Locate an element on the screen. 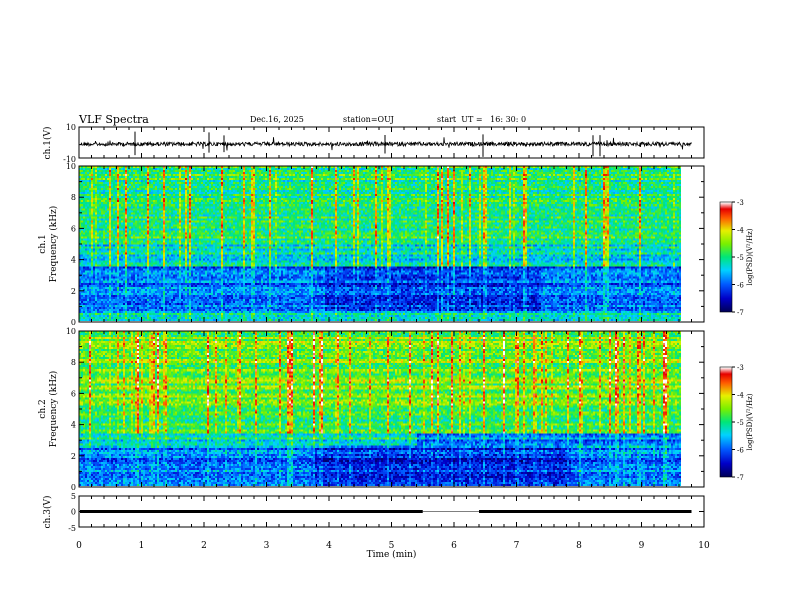 The width and height of the screenshot is (792, 612). y-tick-label: -10 is located at coordinates (69, 159).